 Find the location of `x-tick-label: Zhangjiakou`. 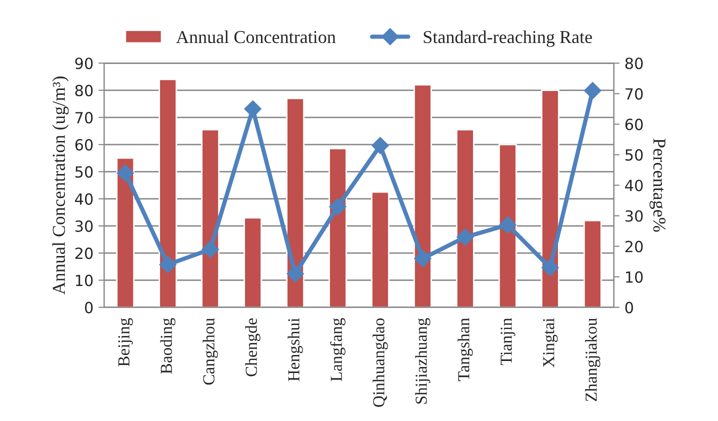

x-tick-label: Zhangjiakou is located at coordinates (592, 360).